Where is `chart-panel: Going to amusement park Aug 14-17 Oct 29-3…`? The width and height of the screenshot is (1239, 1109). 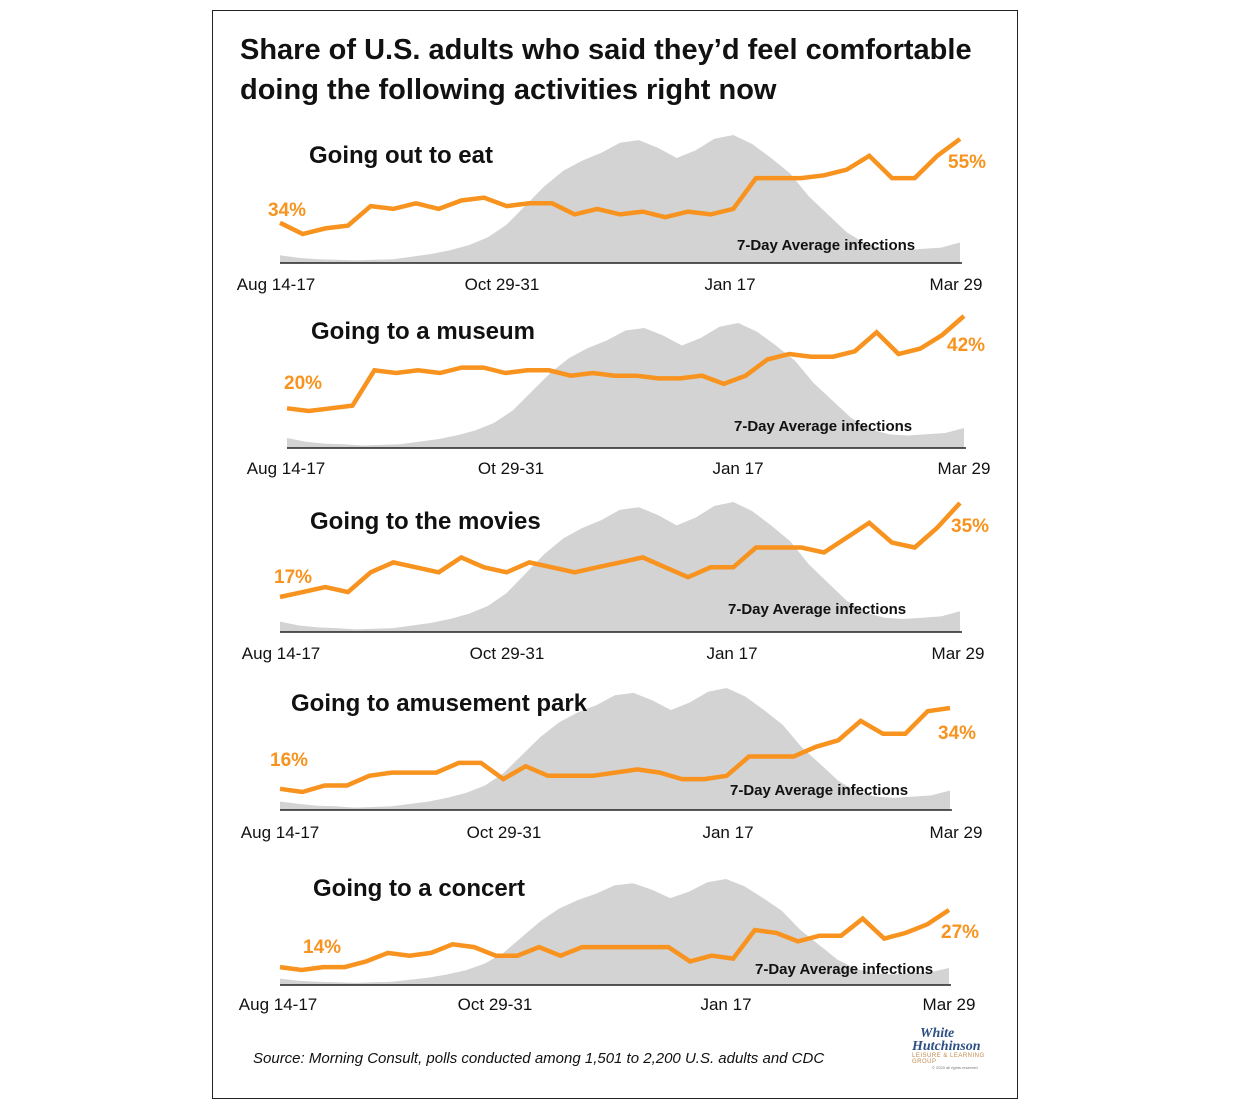
chart-panel: Going to amusement park Aug 14-17 Oct 29-3… is located at coordinates (615, 770).